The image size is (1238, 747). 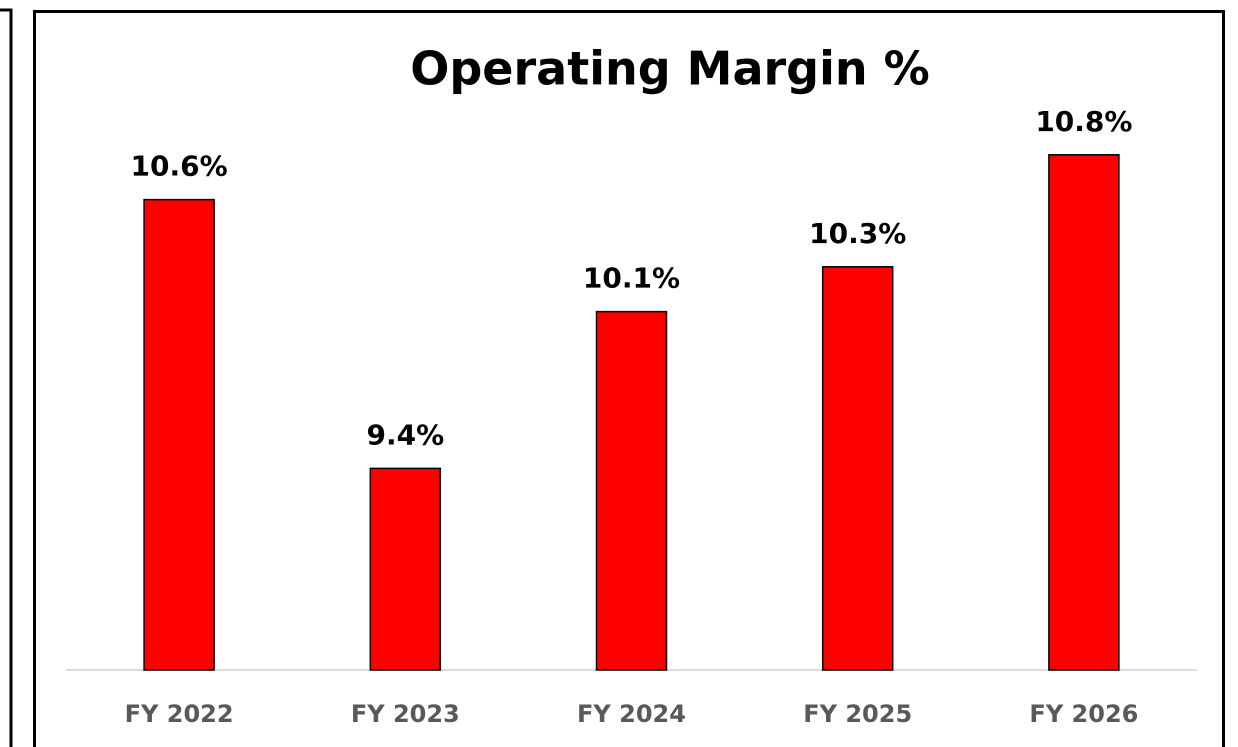 I want to click on data-label: 10.8%, so click(x=1083, y=121).